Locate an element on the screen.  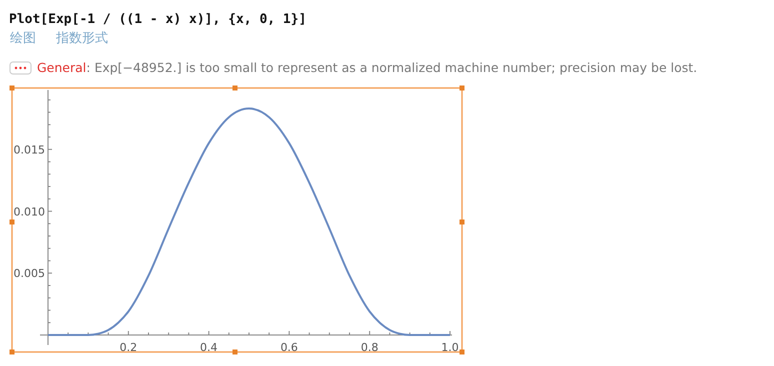
chart-title: Plot[Exp[-1 / ((1 - x) x)], {x, 0, 1}] is located at coordinates (157, 19).